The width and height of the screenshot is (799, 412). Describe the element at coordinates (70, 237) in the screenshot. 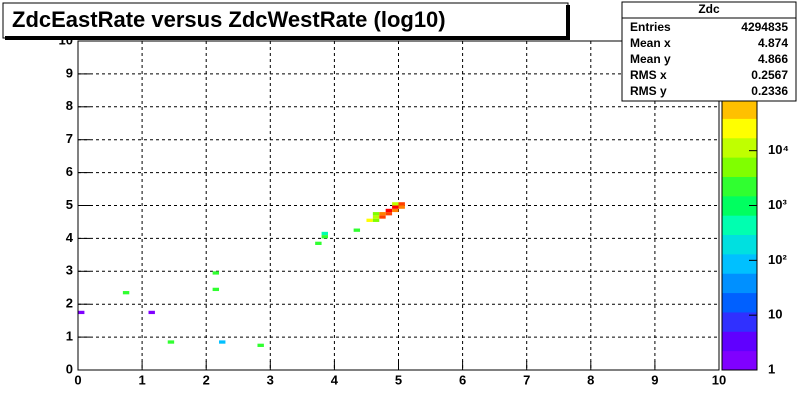

I see `y-tick-label: 4` at that location.